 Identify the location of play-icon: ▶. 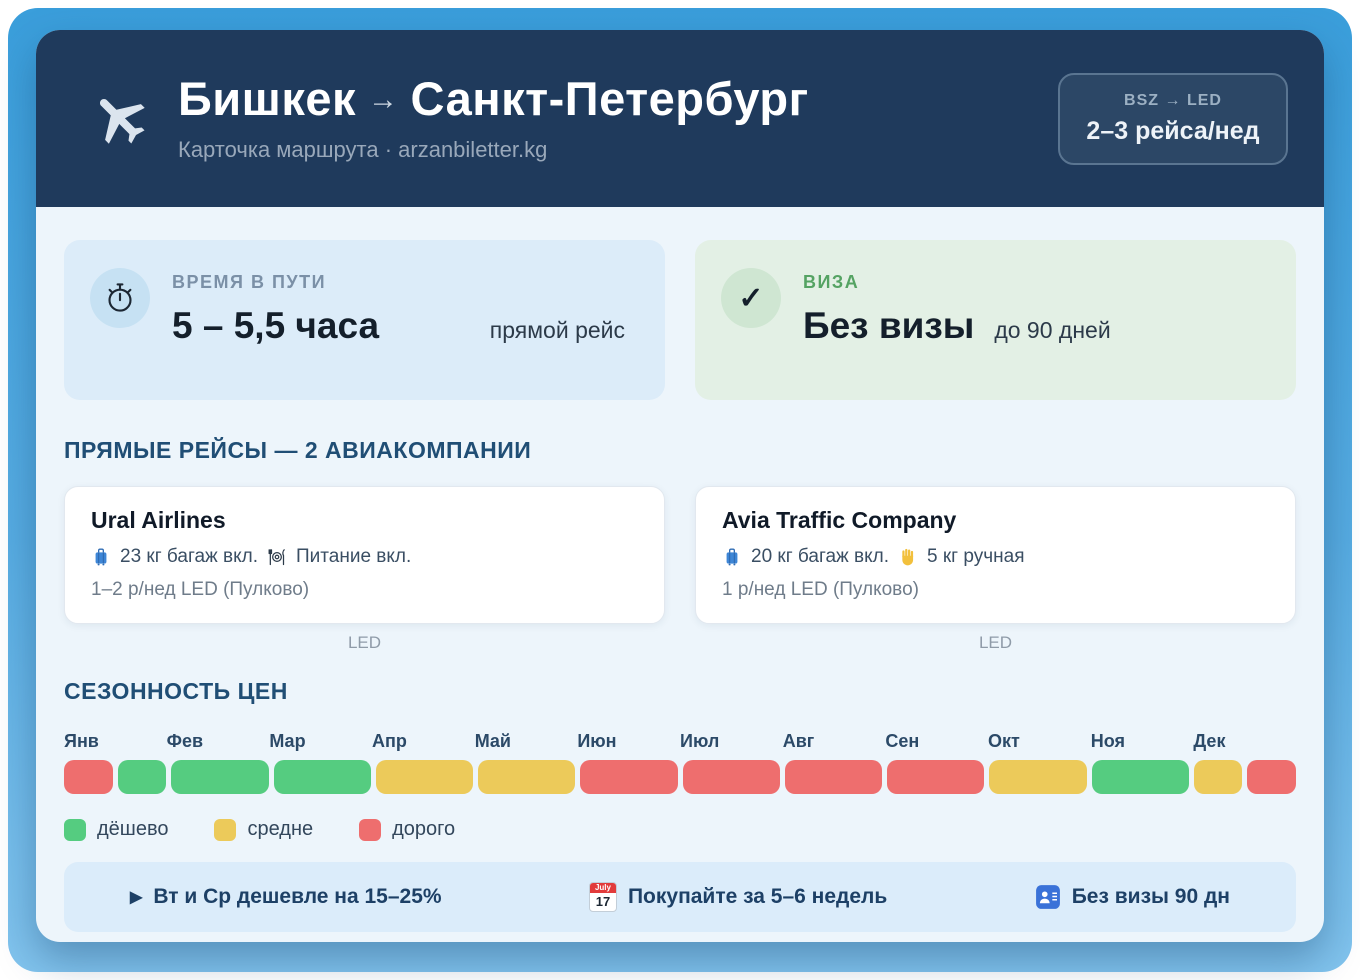
(136, 897).